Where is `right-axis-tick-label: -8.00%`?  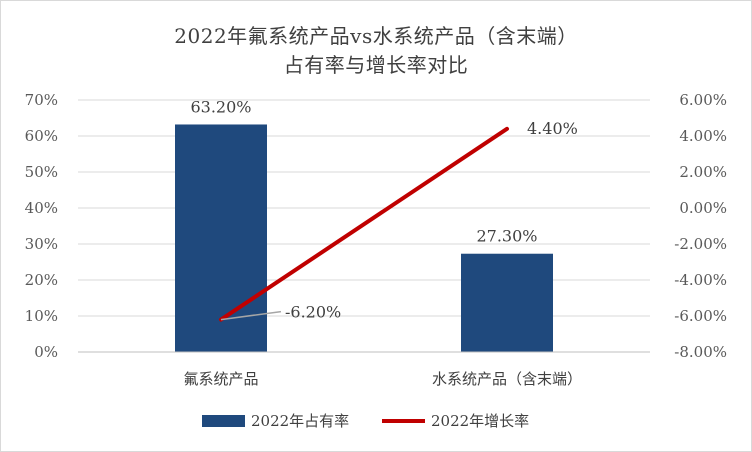
right-axis-tick-label: -8.00% is located at coordinates (700, 352).